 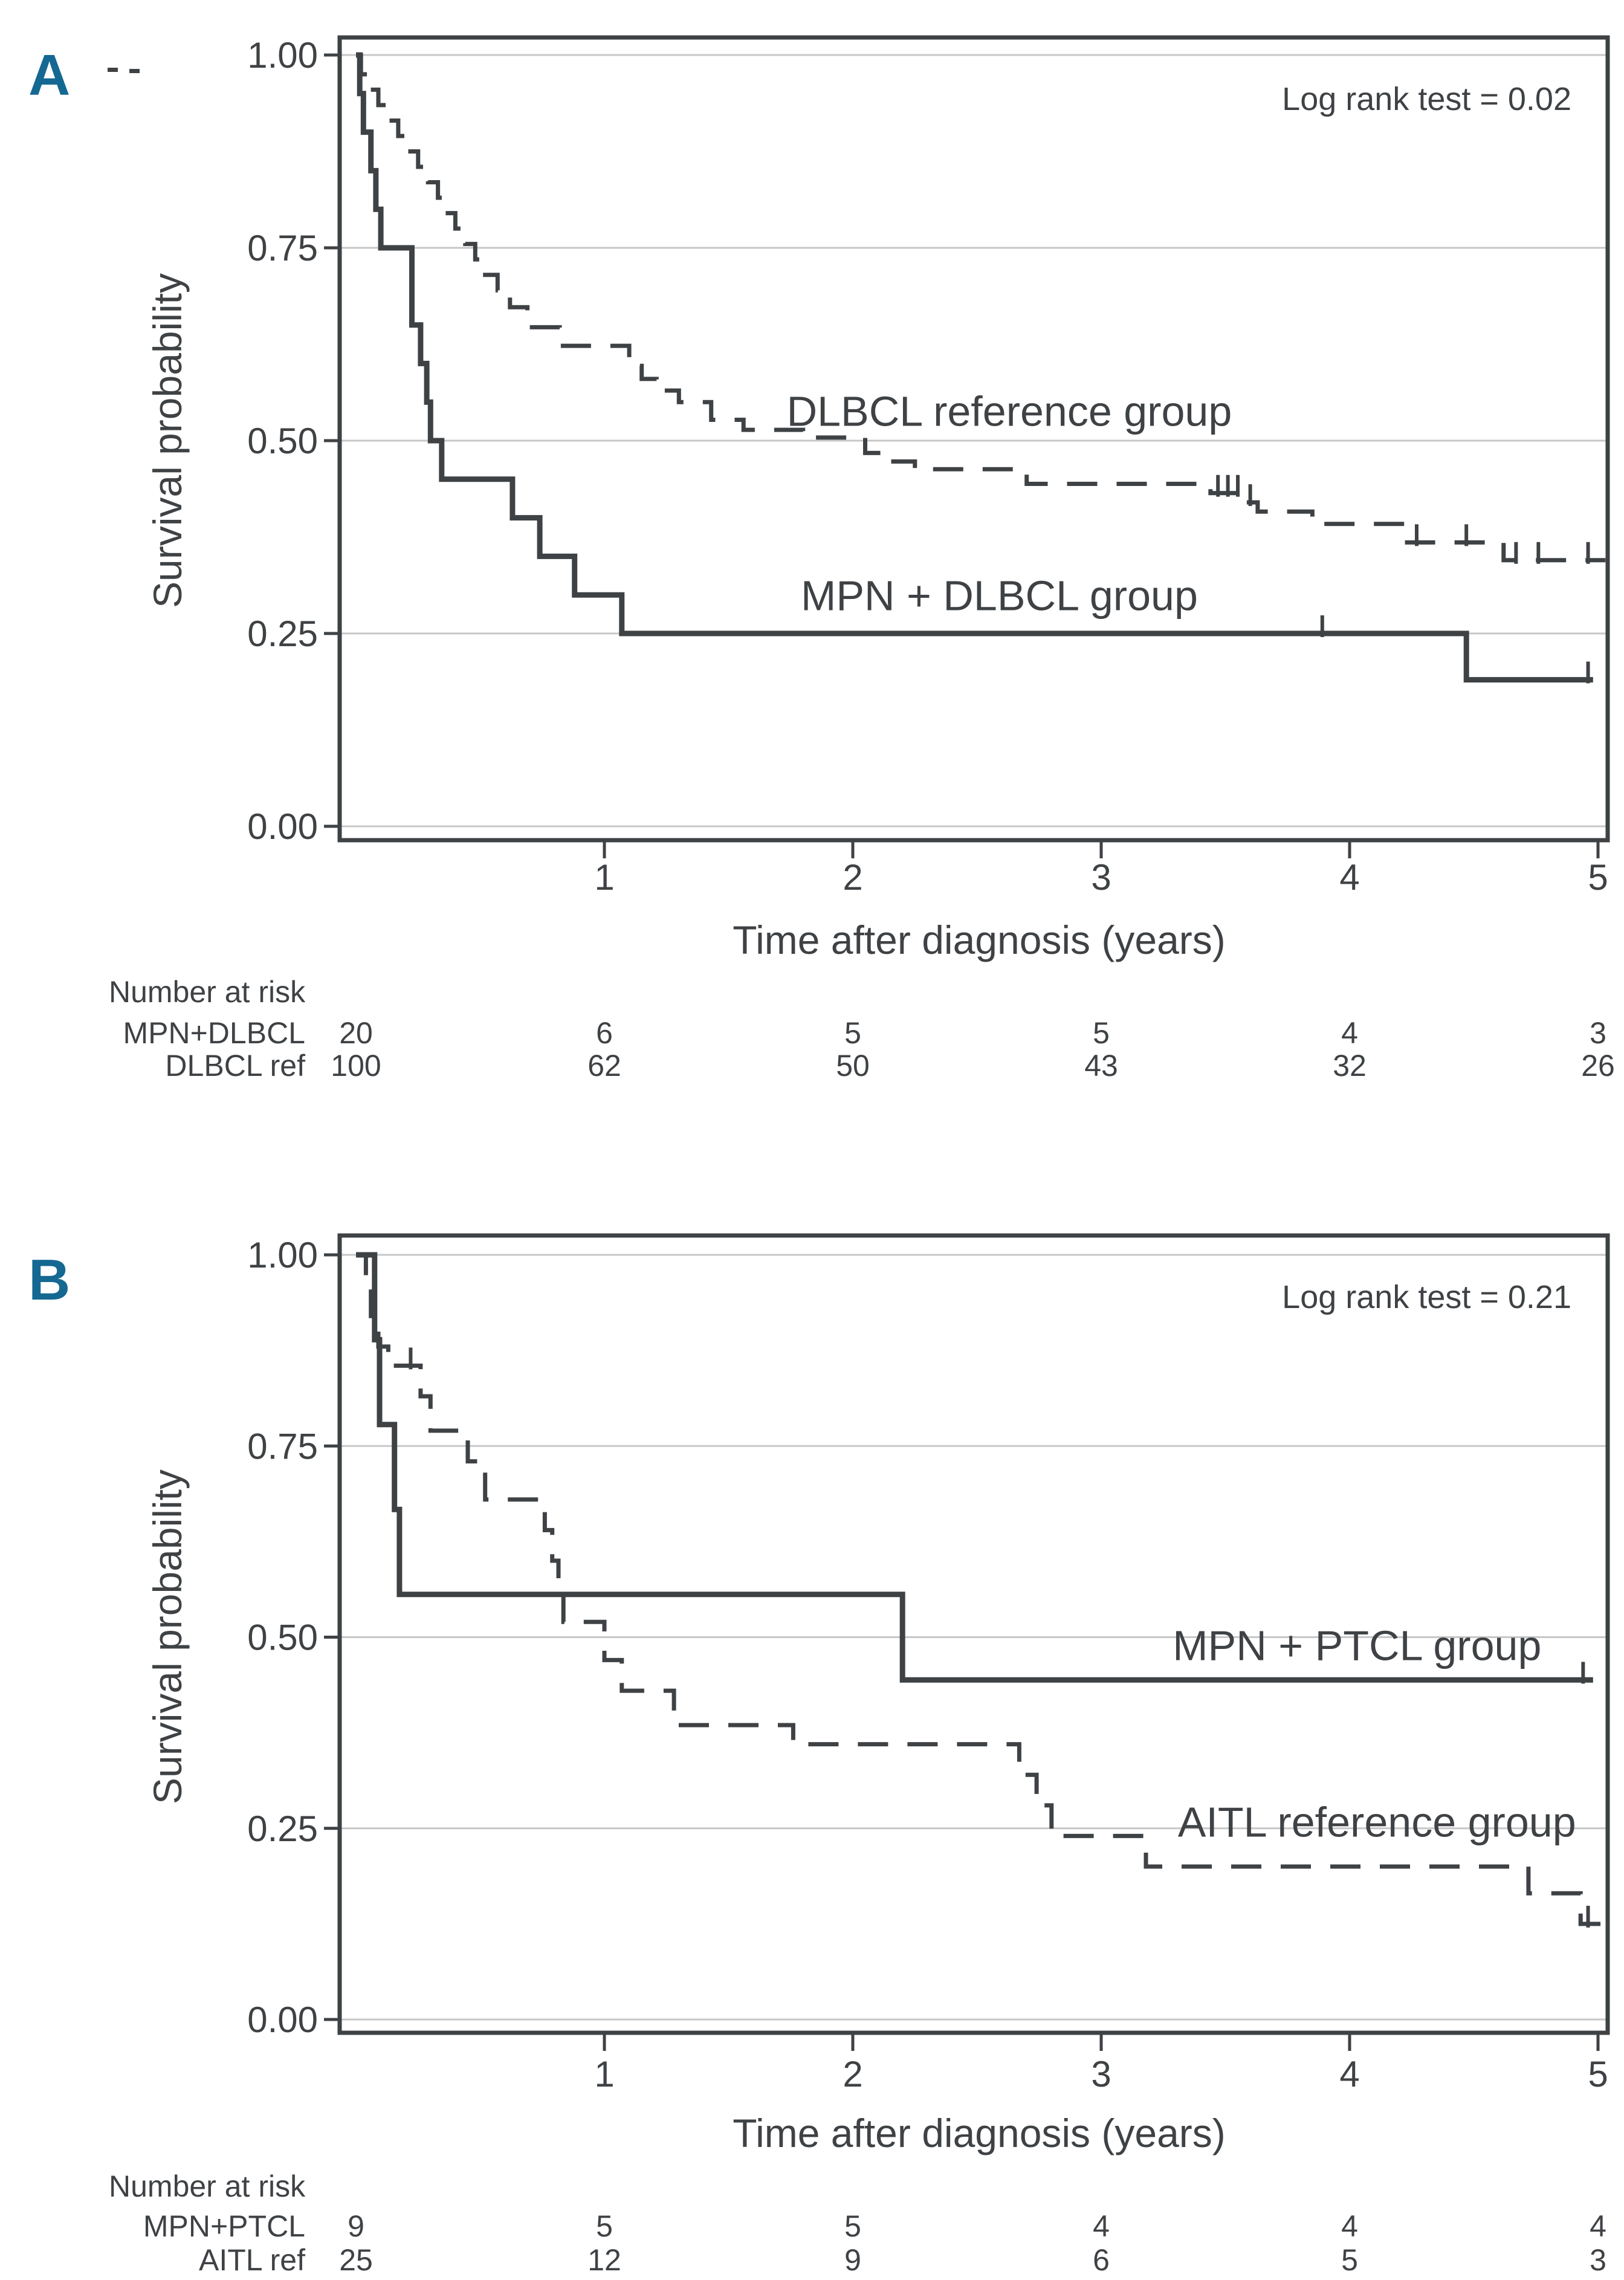 I want to click on risk-row-value: 50, so click(x=853, y=1066).